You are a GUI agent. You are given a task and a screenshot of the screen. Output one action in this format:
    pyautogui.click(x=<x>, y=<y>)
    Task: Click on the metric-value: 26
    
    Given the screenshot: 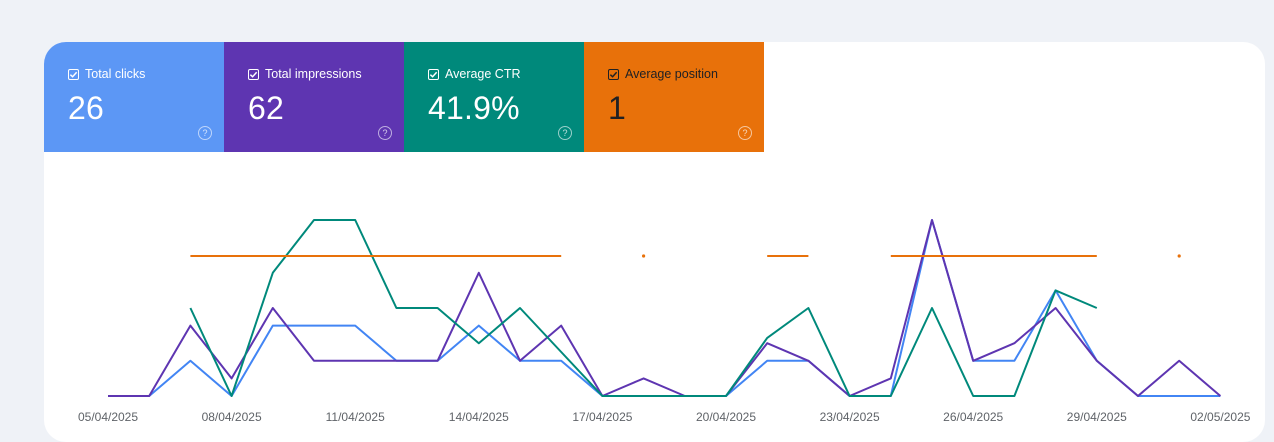 What is the action you would take?
    pyautogui.click(x=86, y=108)
    